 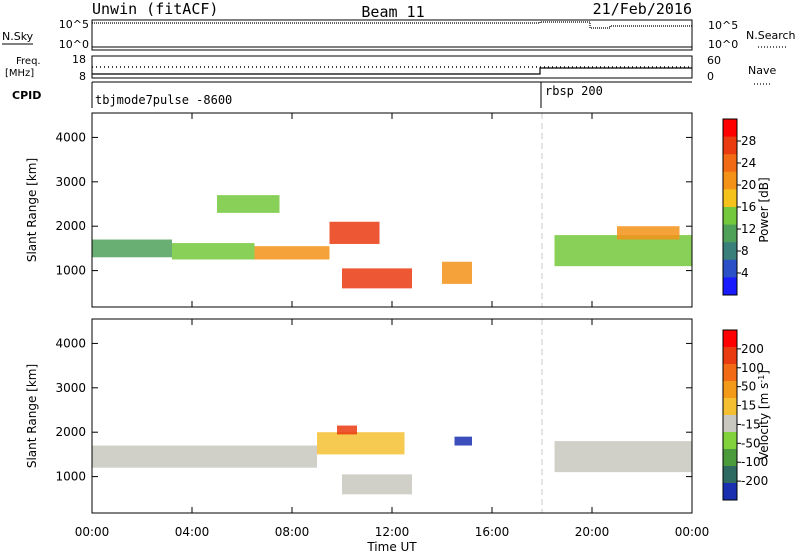 I want to click on colorbar-tick-label: 200, so click(x=752, y=349).